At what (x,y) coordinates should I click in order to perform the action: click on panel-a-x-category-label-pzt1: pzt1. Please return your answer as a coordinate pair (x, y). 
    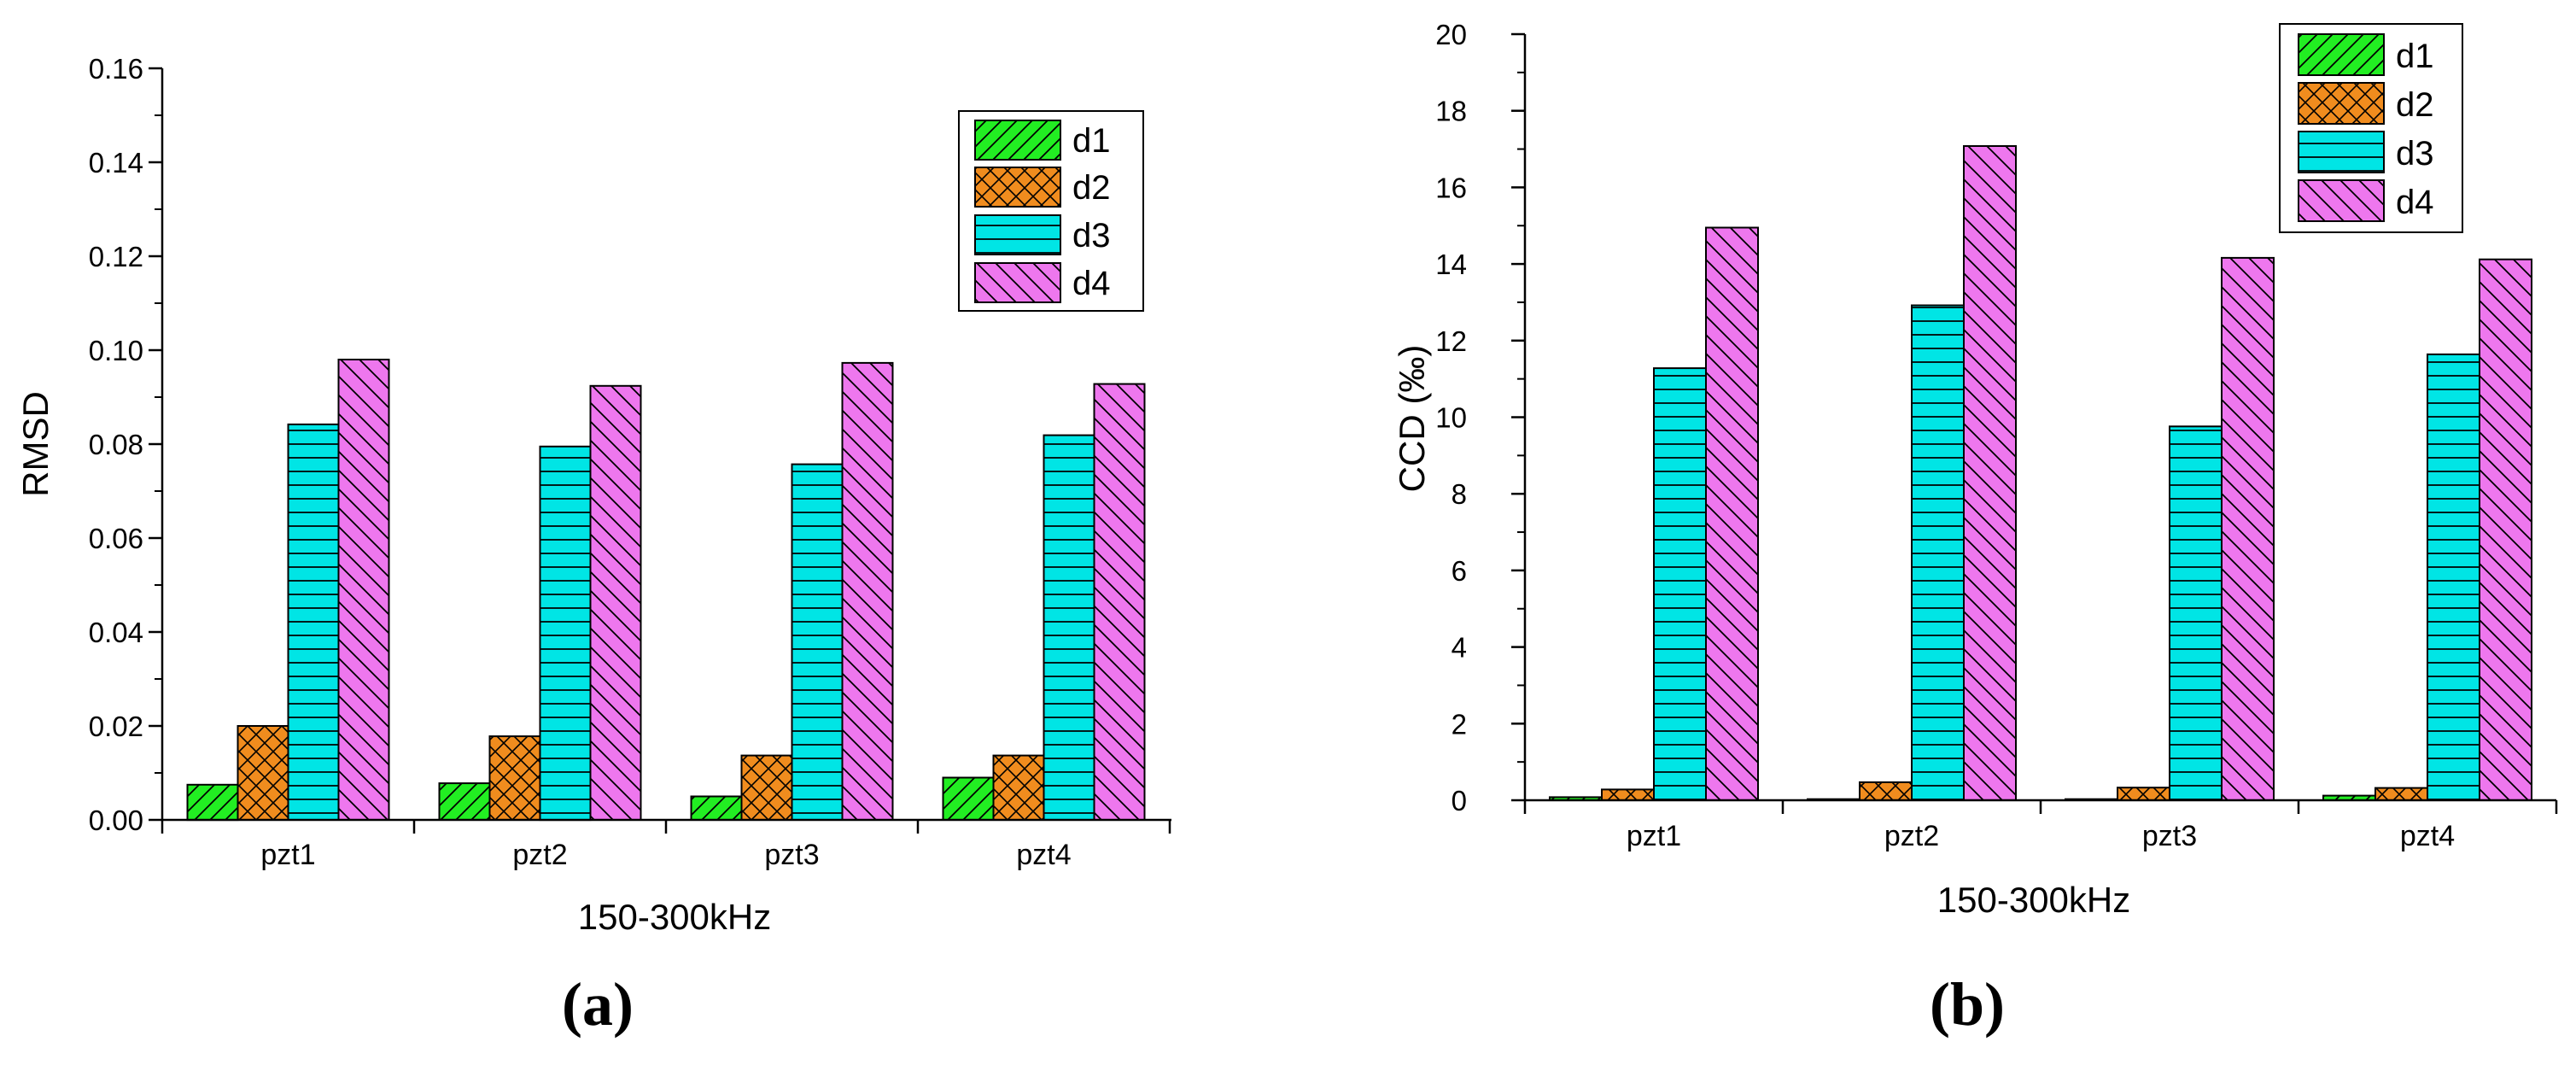
    Looking at the image, I should click on (287, 855).